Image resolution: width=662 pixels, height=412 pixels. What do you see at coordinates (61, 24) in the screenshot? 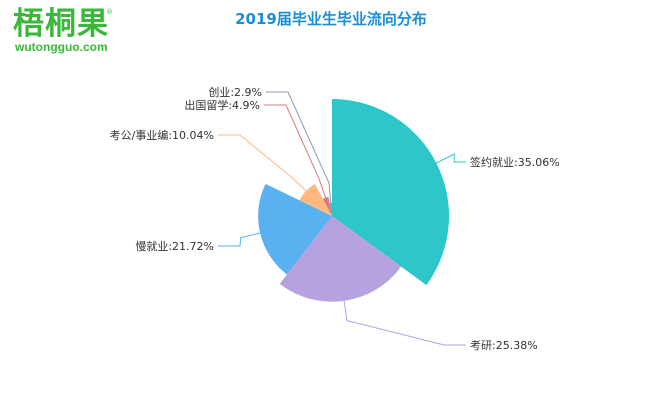
I see `logo-brand: 梧桐果` at bounding box center [61, 24].